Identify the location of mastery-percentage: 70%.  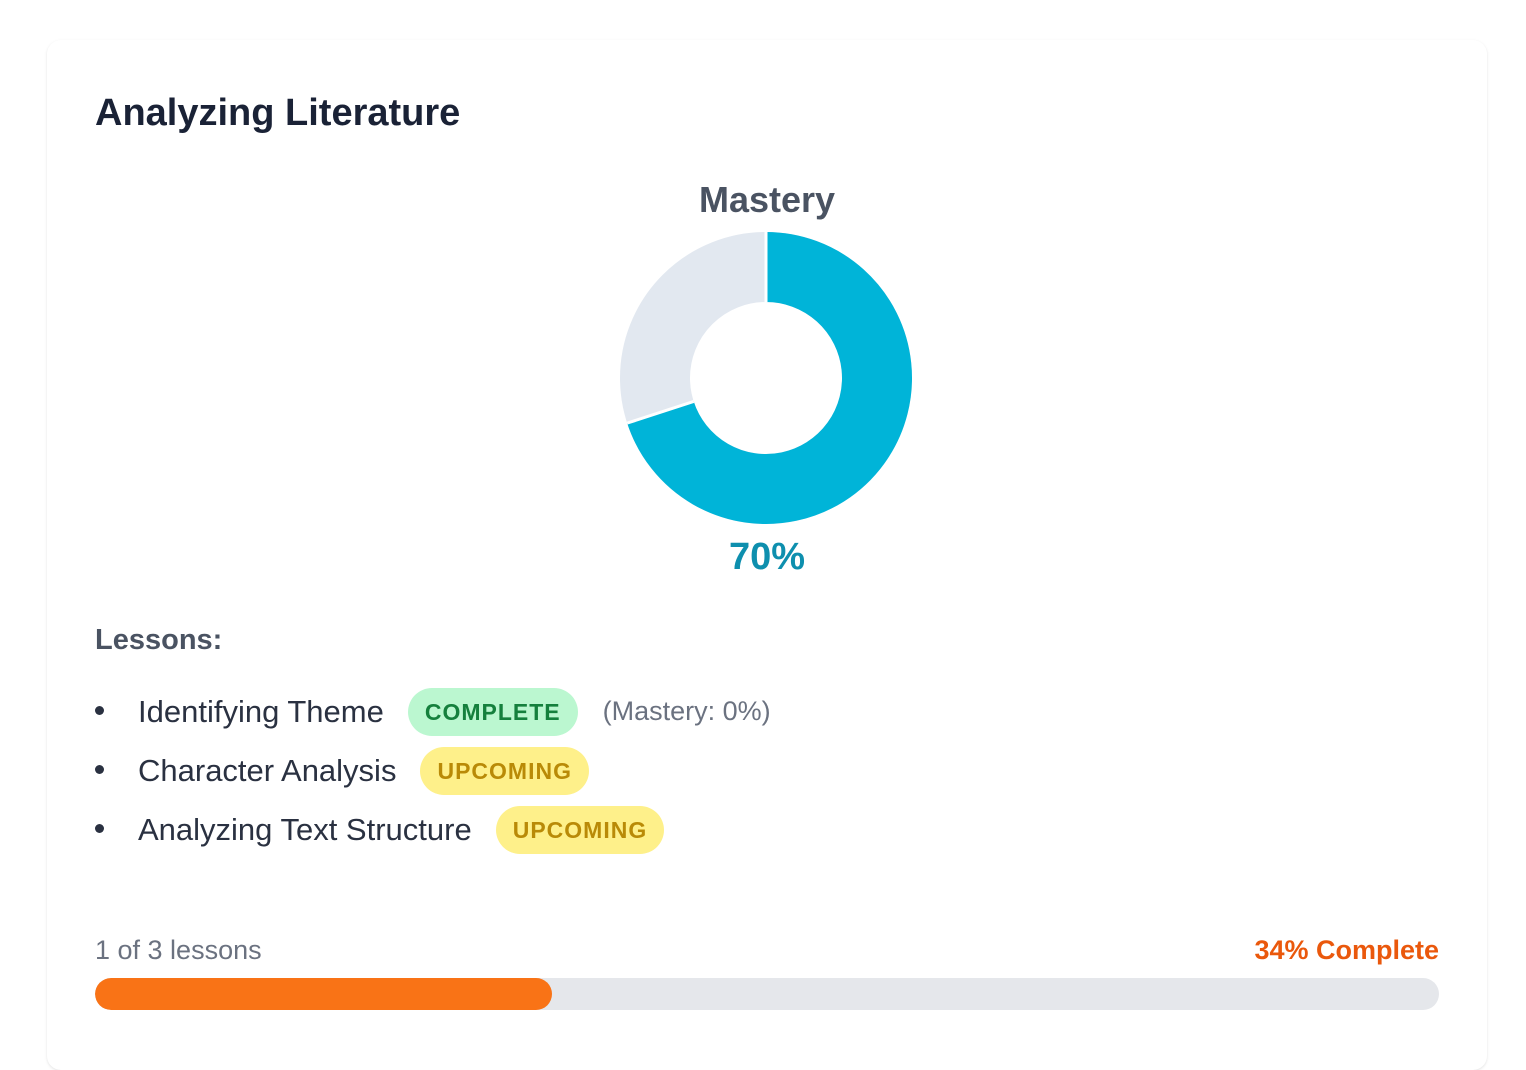
(767, 557).